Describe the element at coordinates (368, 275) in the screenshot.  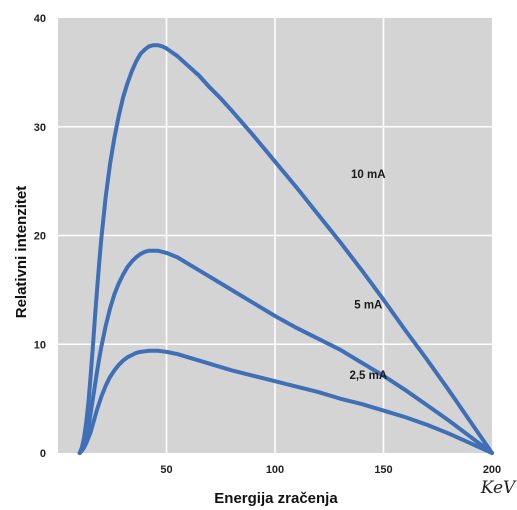
I see `series-labels: 10 mA 5 mA 2,5 mA` at that location.